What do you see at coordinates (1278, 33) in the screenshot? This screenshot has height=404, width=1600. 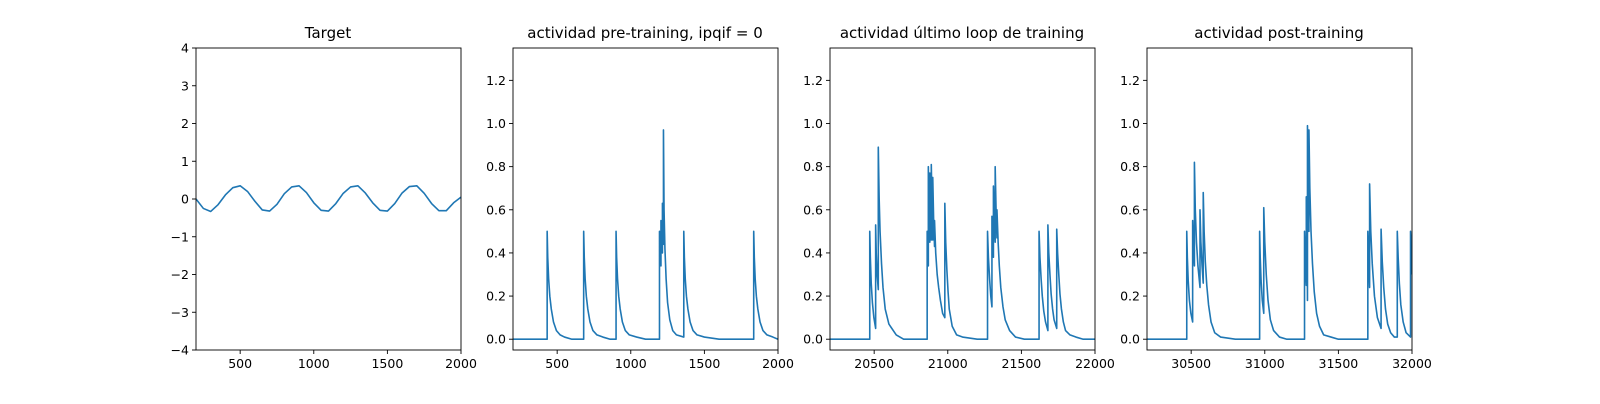 I see `panel-title: actividad post-training` at bounding box center [1278, 33].